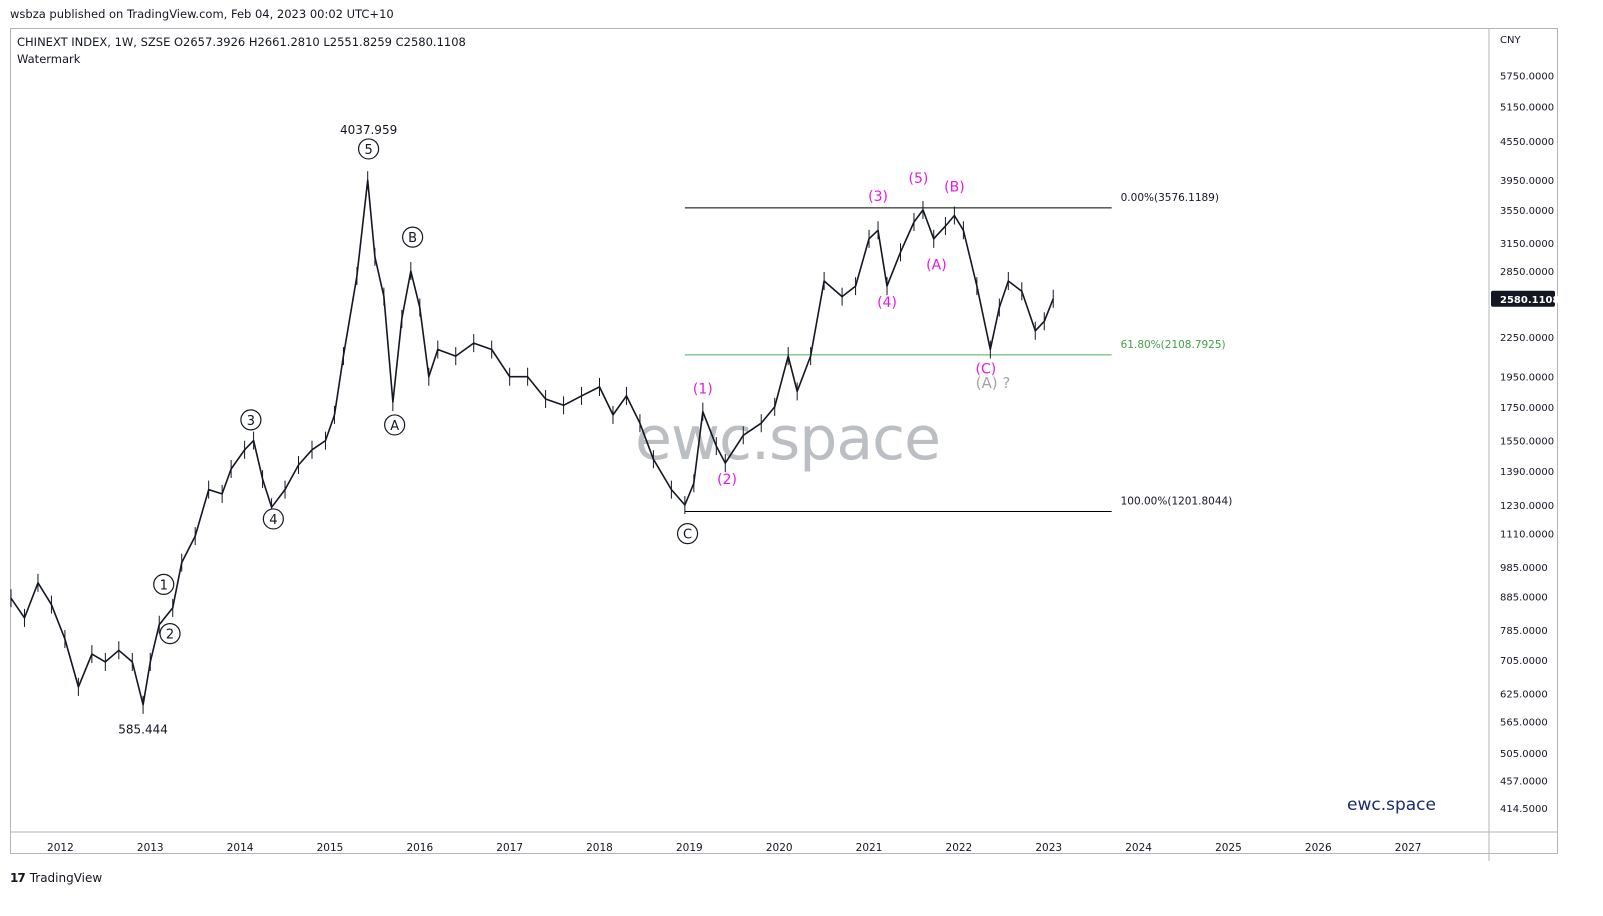  Describe the element at coordinates (1527, 535) in the screenshot. I see `y-tick-label: 1110.0000` at that location.